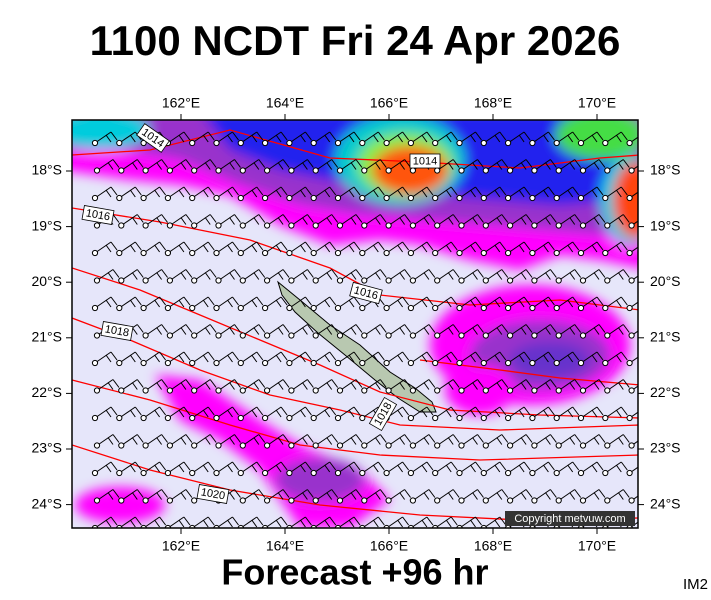 The image size is (711, 600). I want to click on lat-label-right: 20°S, so click(665, 281).